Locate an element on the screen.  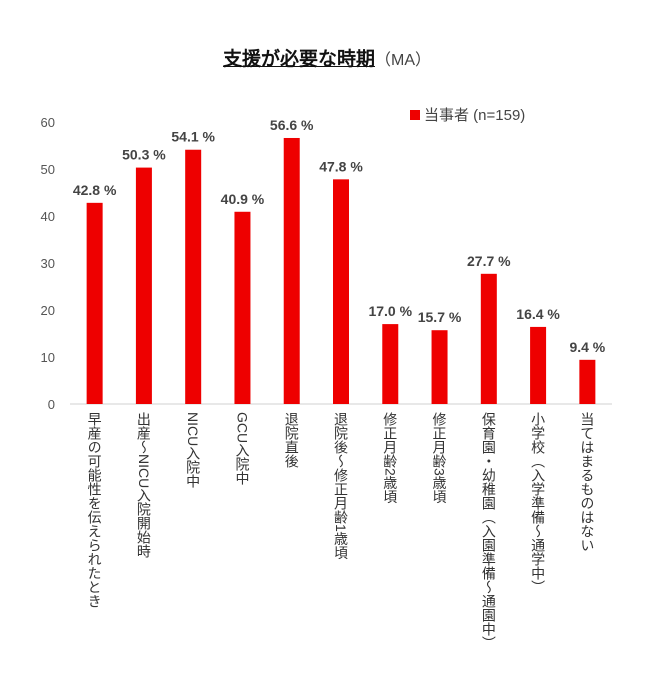
x-tick-label: 退院後～修正月齢1歳頃 is located at coordinates (341, 486).